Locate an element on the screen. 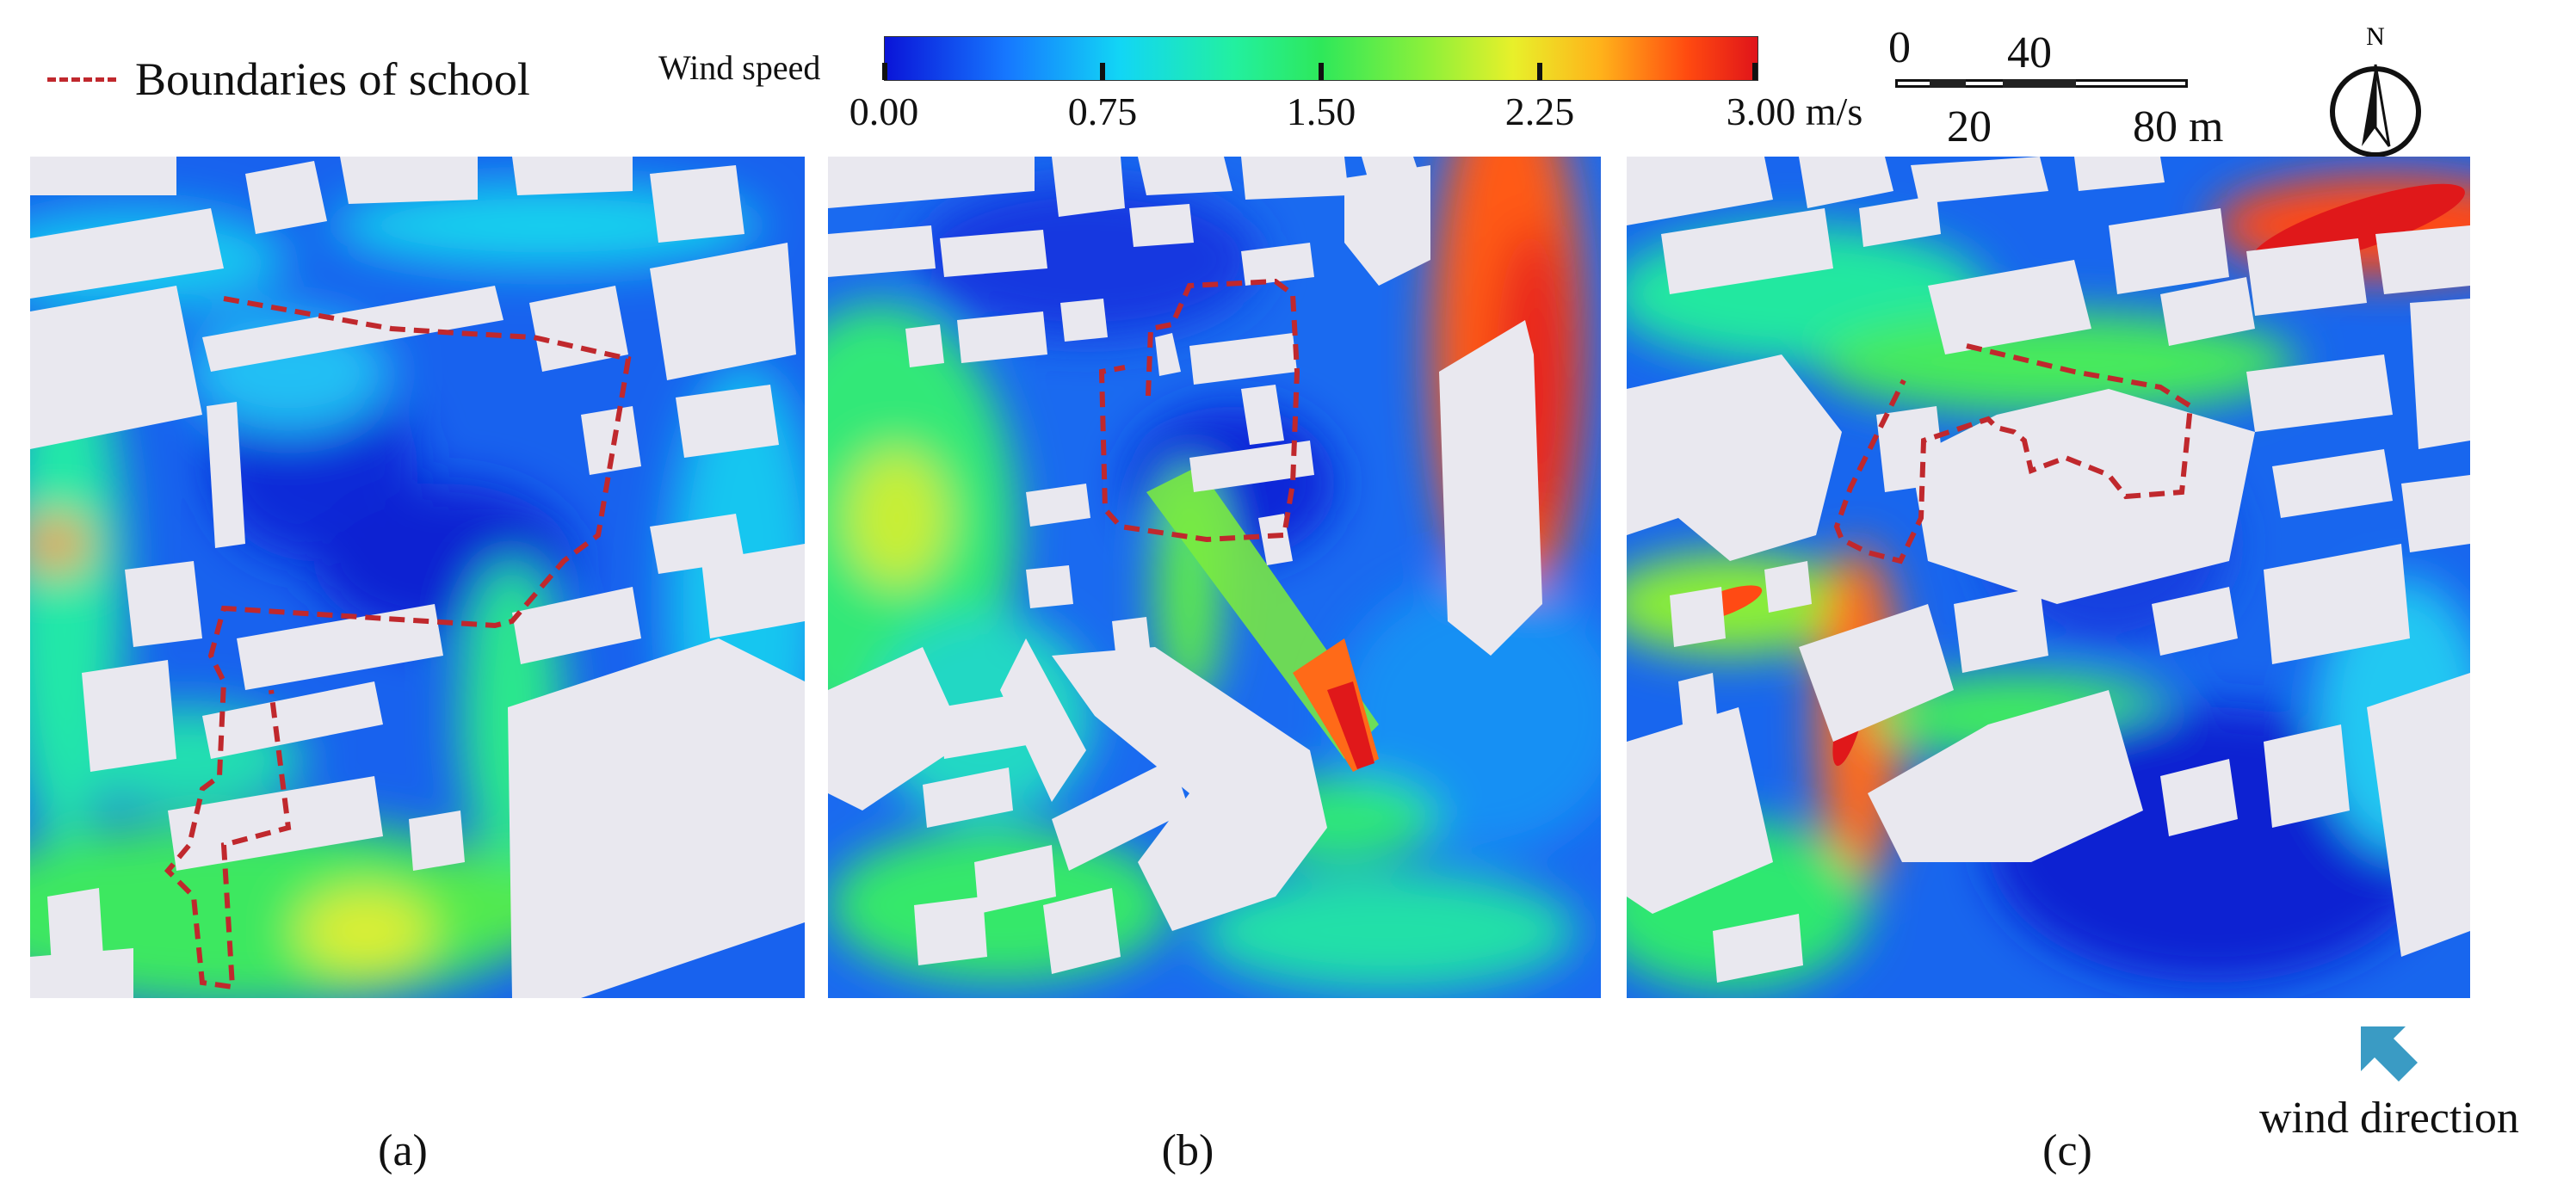 This screenshot has width=2576, height=1202. scale-label-bottom: 20 is located at coordinates (1969, 126).